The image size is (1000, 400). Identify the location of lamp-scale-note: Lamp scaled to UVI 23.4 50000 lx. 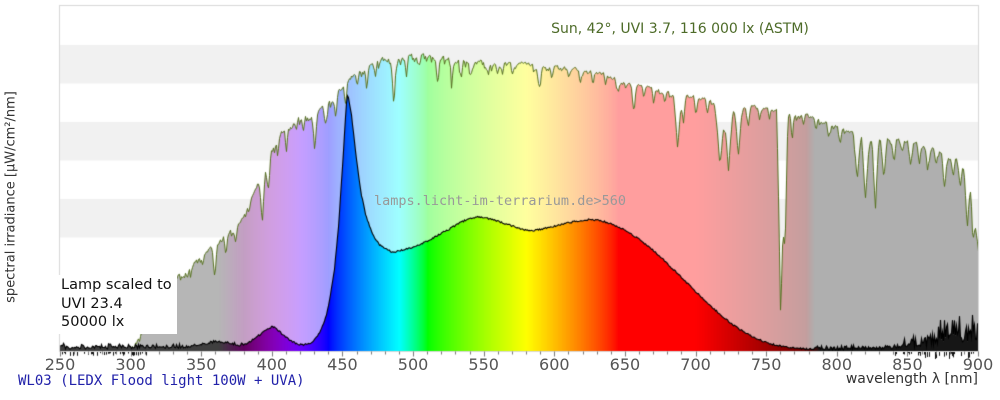
(117, 304).